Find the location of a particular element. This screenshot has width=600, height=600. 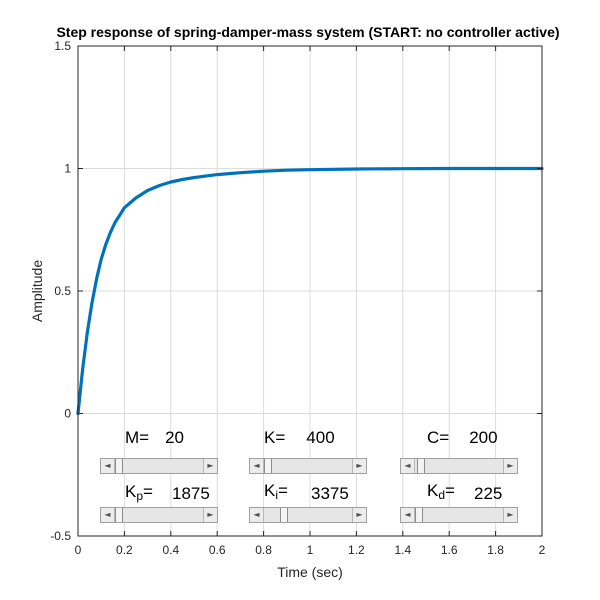

ki-subscript: i is located at coordinates (277, 495).